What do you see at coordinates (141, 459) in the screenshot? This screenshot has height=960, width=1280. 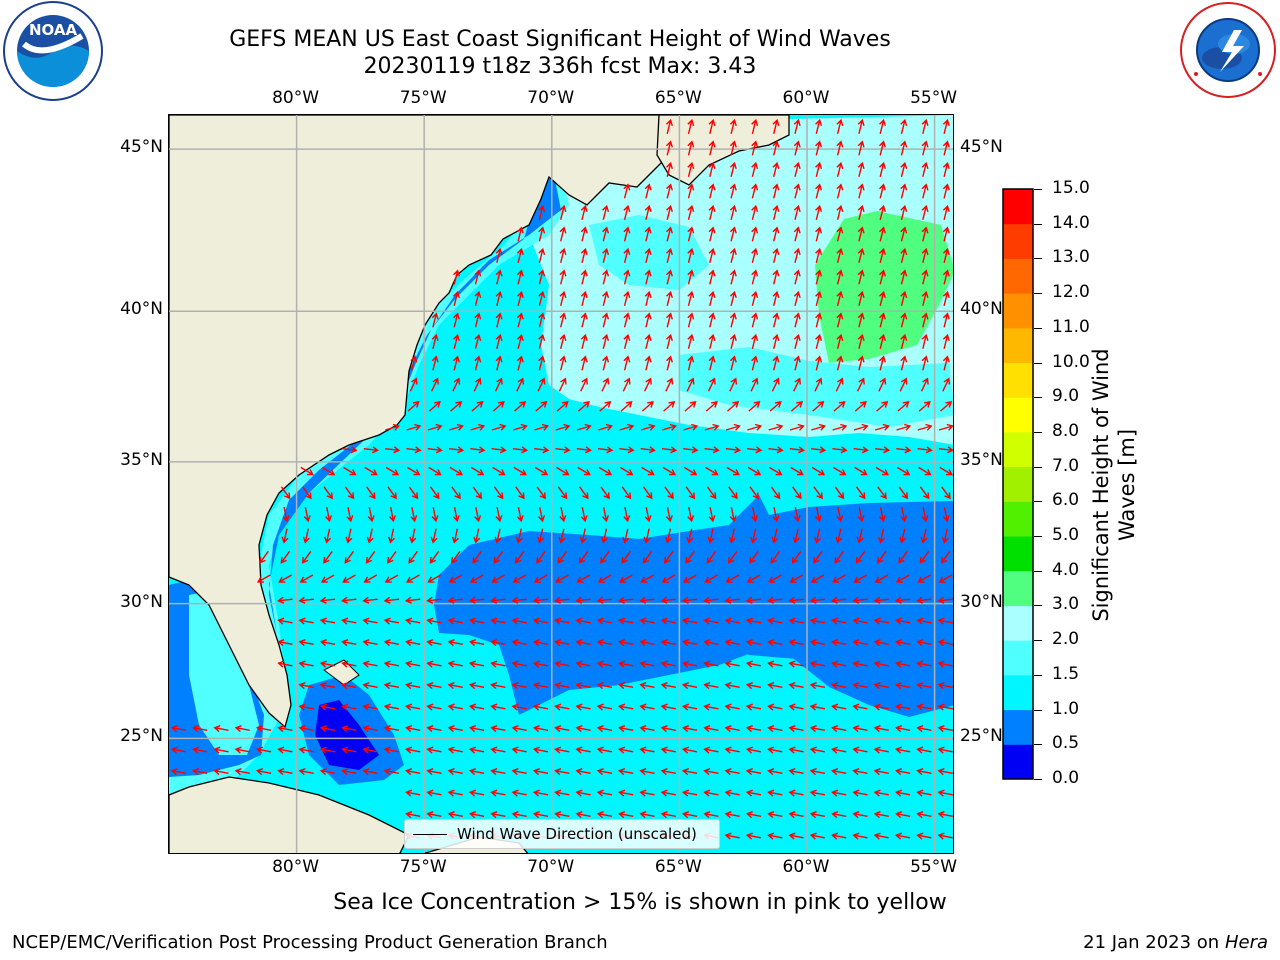 I see `lat-tick-label: 35°N` at bounding box center [141, 459].